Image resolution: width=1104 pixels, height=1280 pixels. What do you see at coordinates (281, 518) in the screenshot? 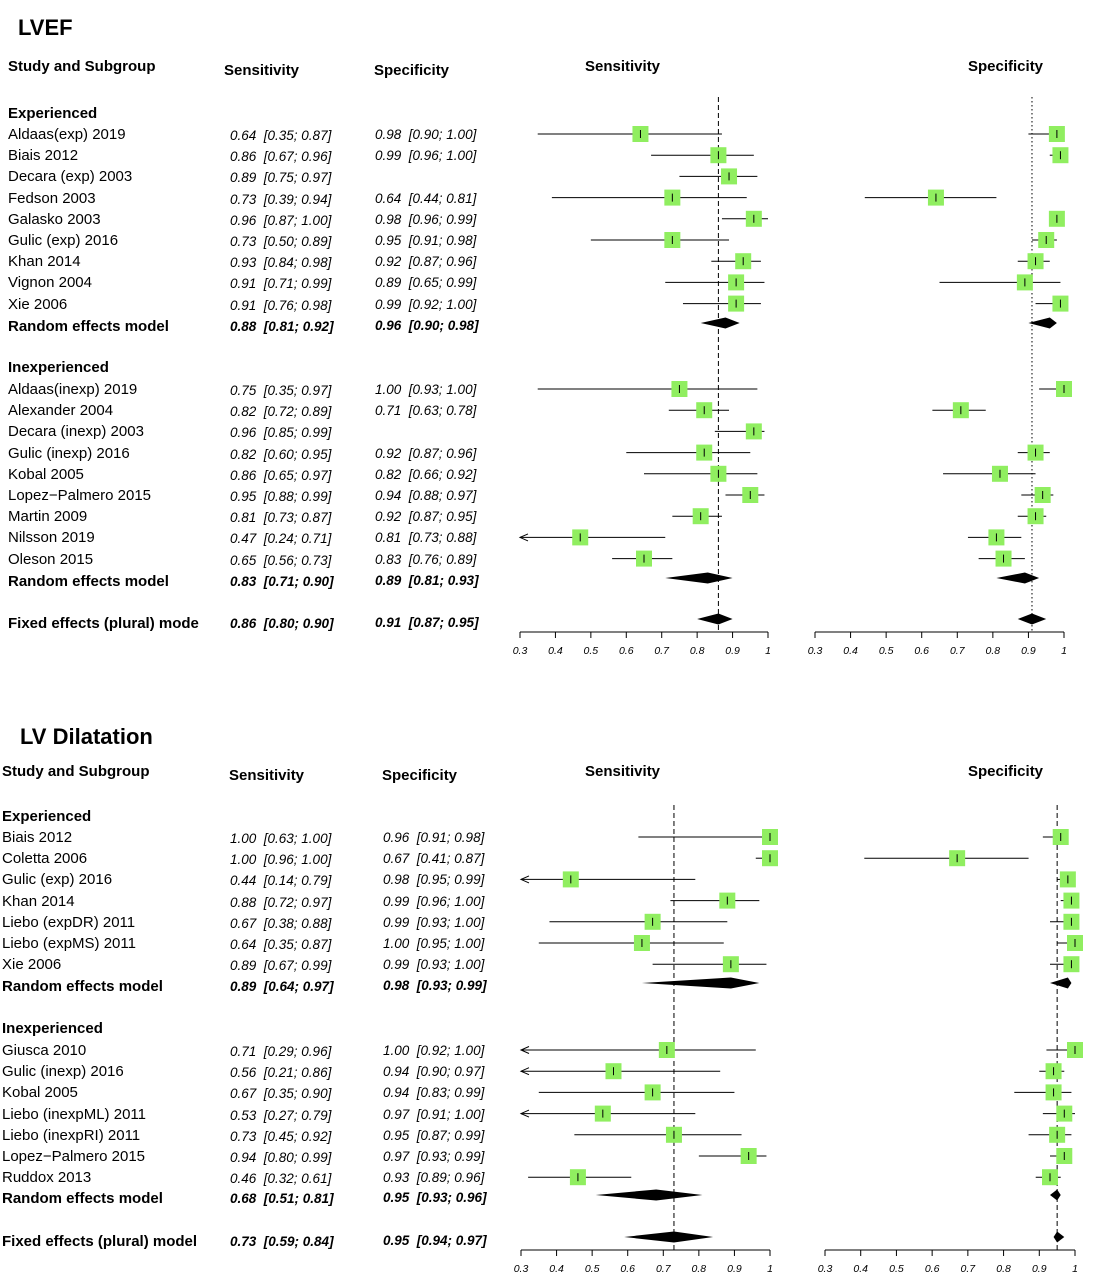
I see `sensitivity-value: 0.81 [0.73; 0.87]` at bounding box center [281, 518].